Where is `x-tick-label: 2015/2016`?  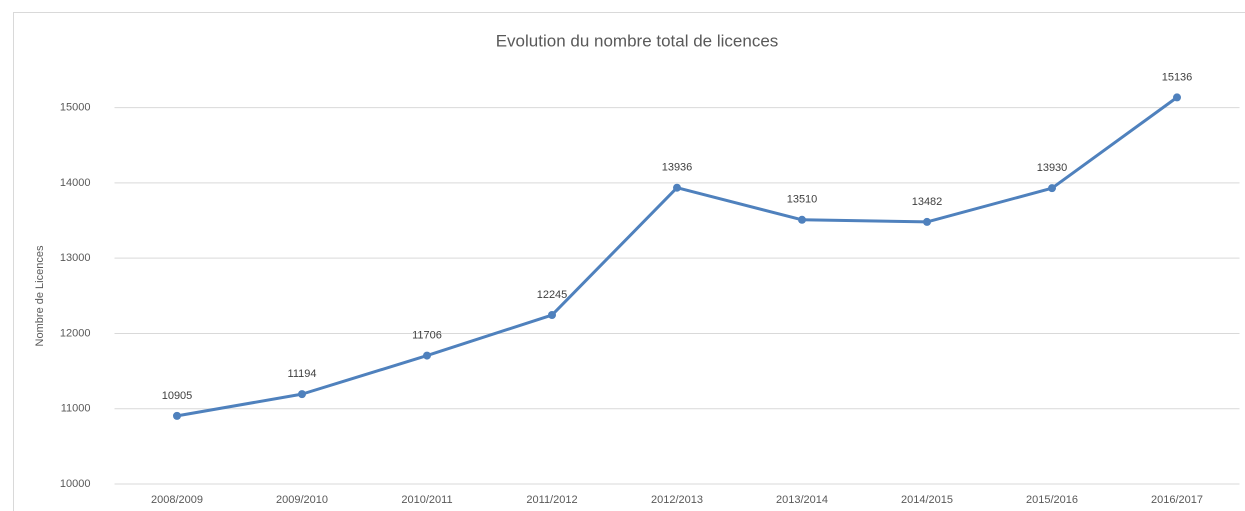
x-tick-label: 2015/2016 is located at coordinates (1052, 500).